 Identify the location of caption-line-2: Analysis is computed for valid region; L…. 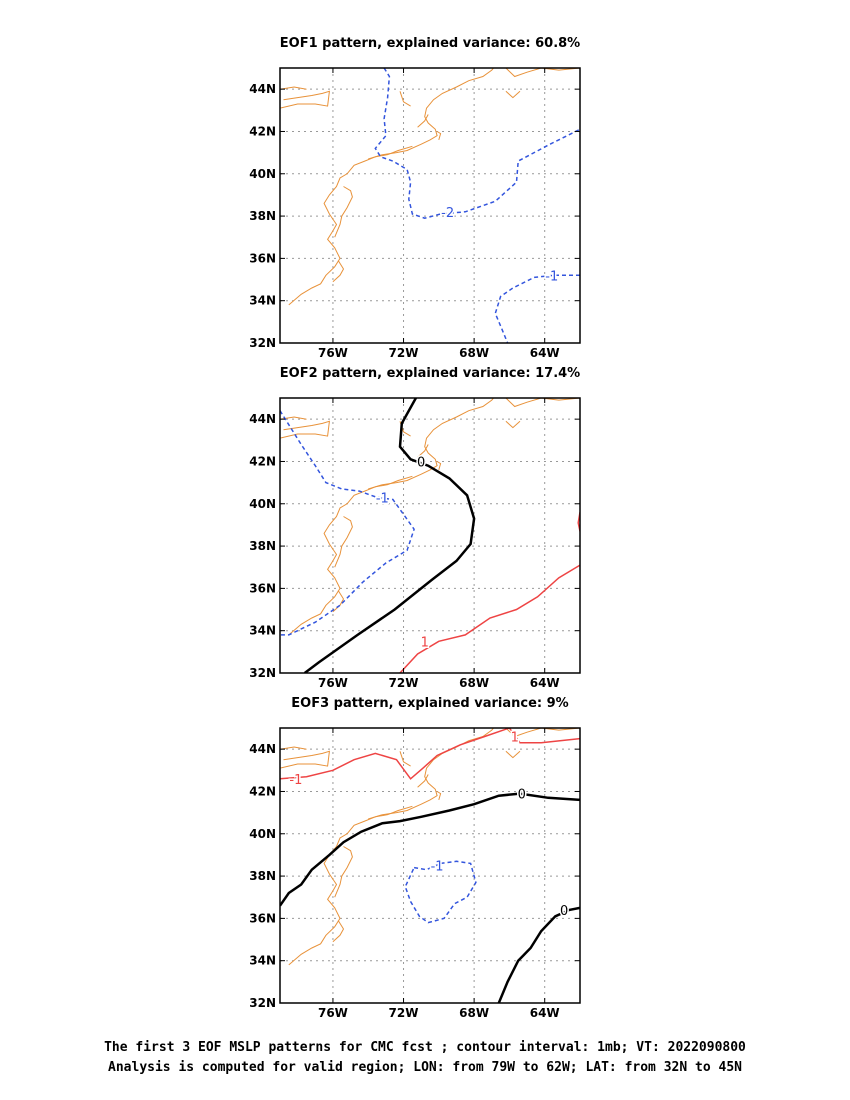
(425, 1067).